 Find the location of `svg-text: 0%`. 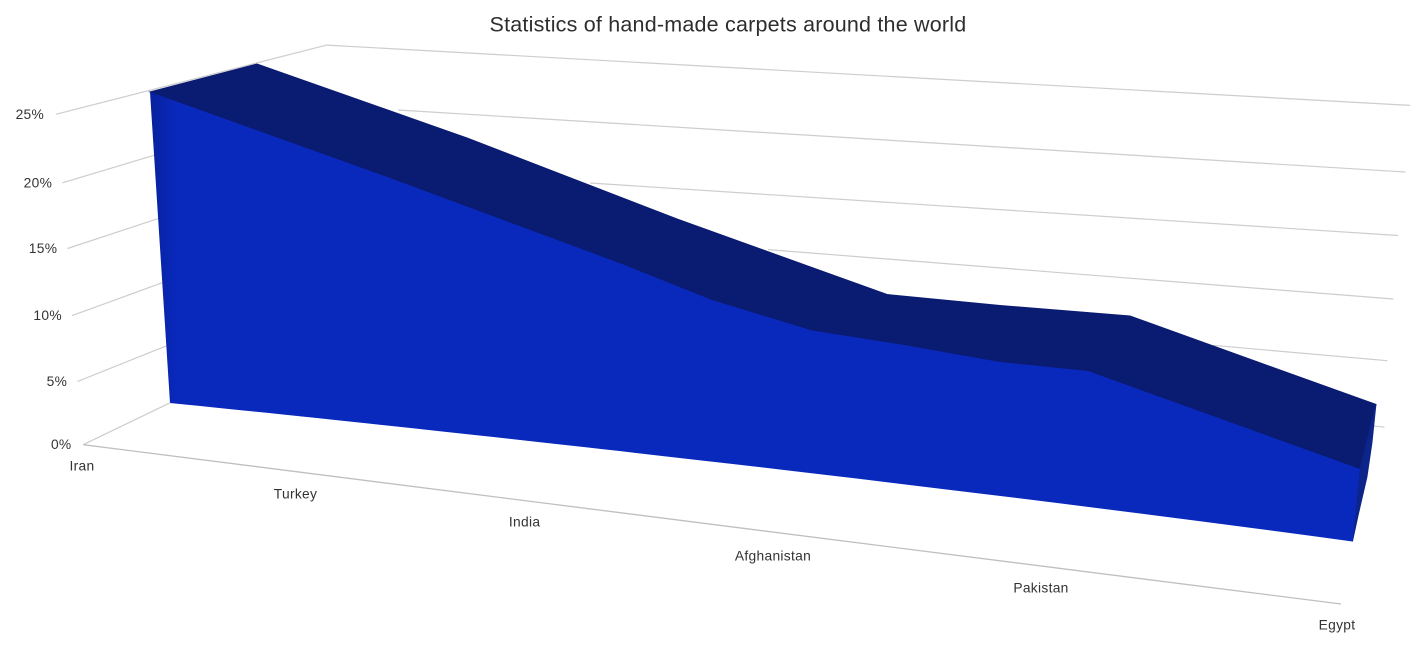

svg-text: 0% is located at coordinates (61, 444).